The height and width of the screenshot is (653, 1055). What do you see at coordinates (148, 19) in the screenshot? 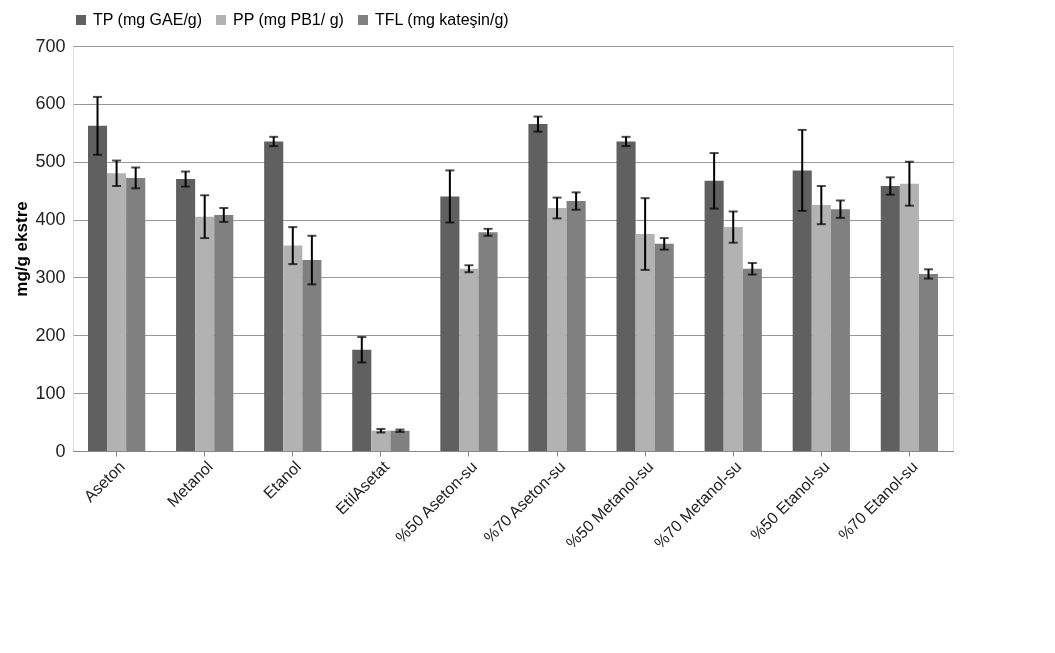
I see `legend-label: TP (mg GAE/g)` at bounding box center [148, 19].